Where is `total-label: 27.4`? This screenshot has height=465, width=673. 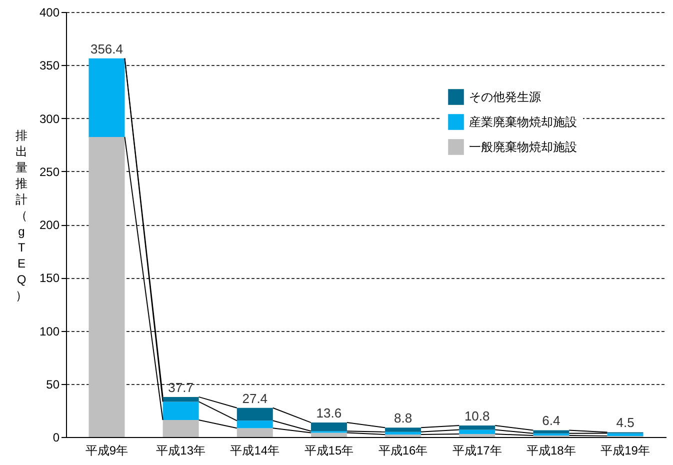 total-label: 27.4 is located at coordinates (255, 398).